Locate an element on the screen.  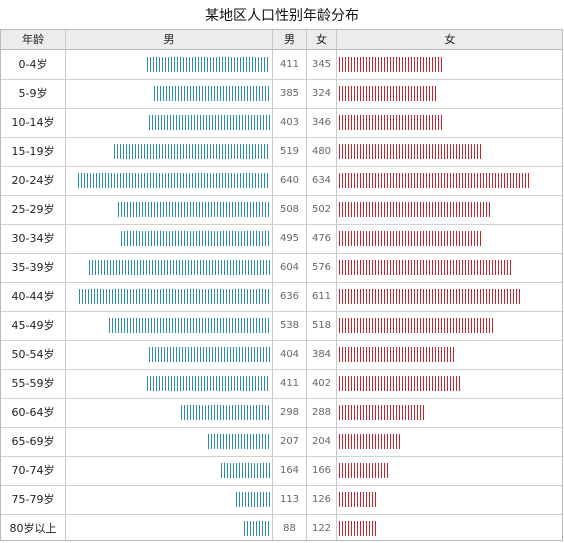
age-group-label: 0-4岁 is located at coordinates (33, 64).